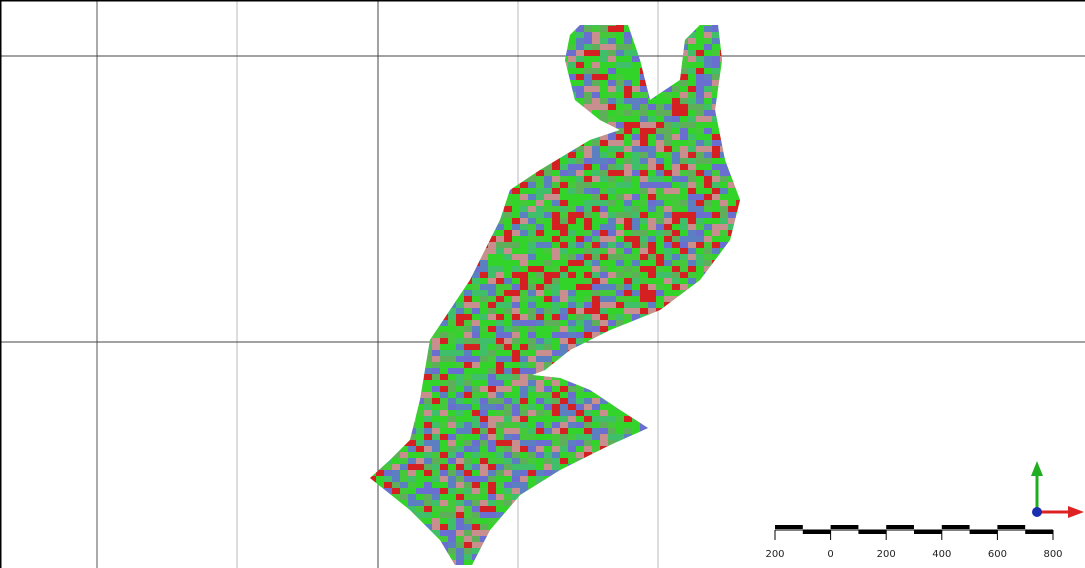  I want to click on scale-segment, so click(1039, 532).